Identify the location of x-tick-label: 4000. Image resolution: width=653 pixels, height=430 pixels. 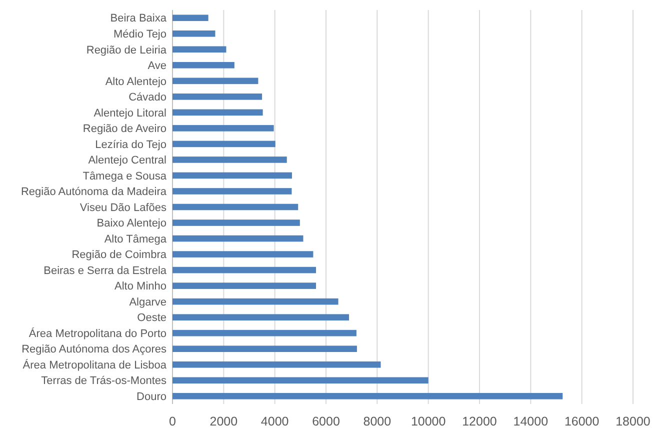
(274, 421).